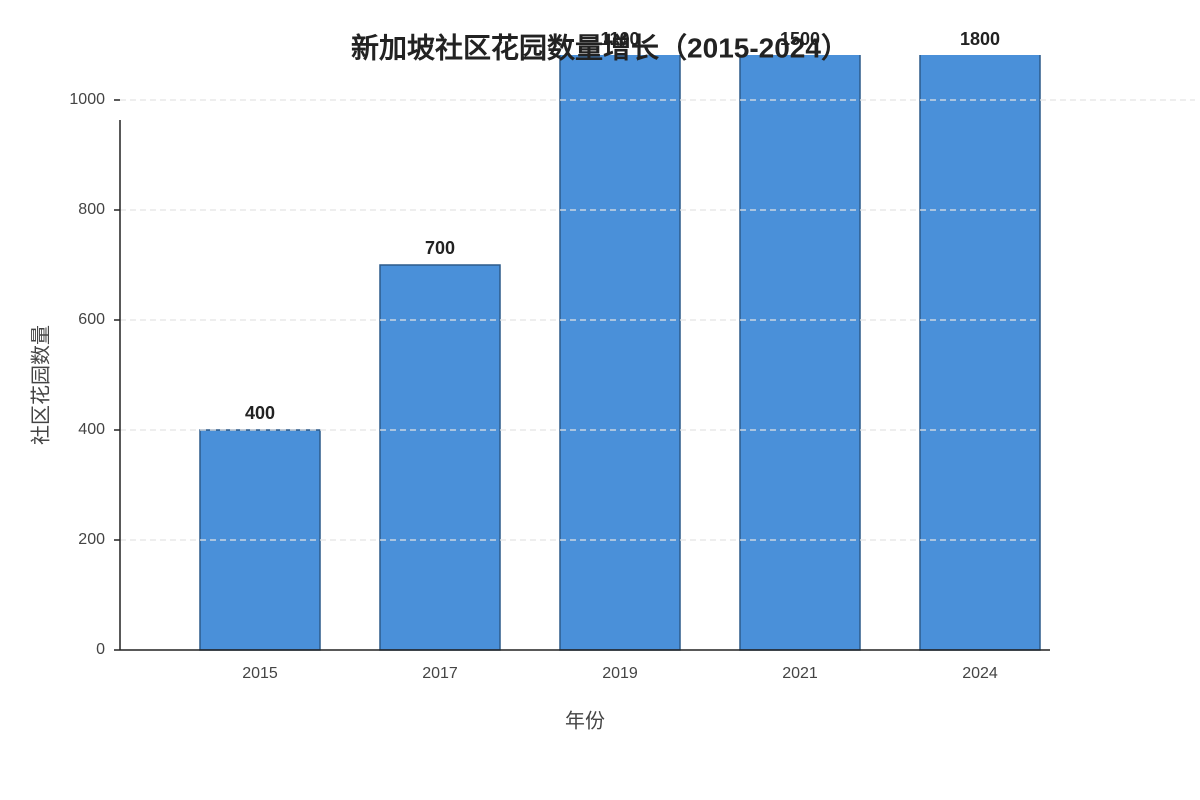 This screenshot has height=800, width=1200. Describe the element at coordinates (91, 429) in the screenshot. I see `y-tick-label: 400` at that location.